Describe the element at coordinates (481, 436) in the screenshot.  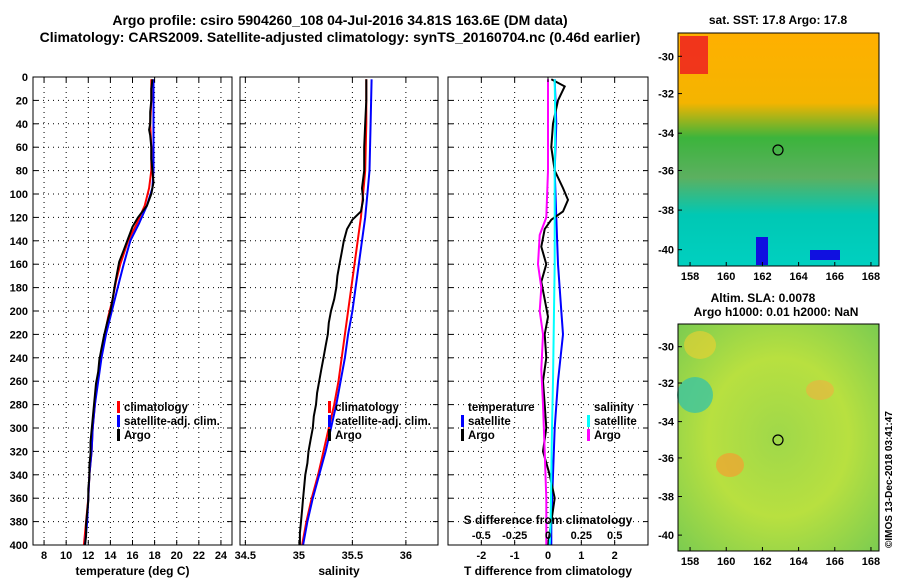
I see `legend-label-temp-argo: Argo` at that location.